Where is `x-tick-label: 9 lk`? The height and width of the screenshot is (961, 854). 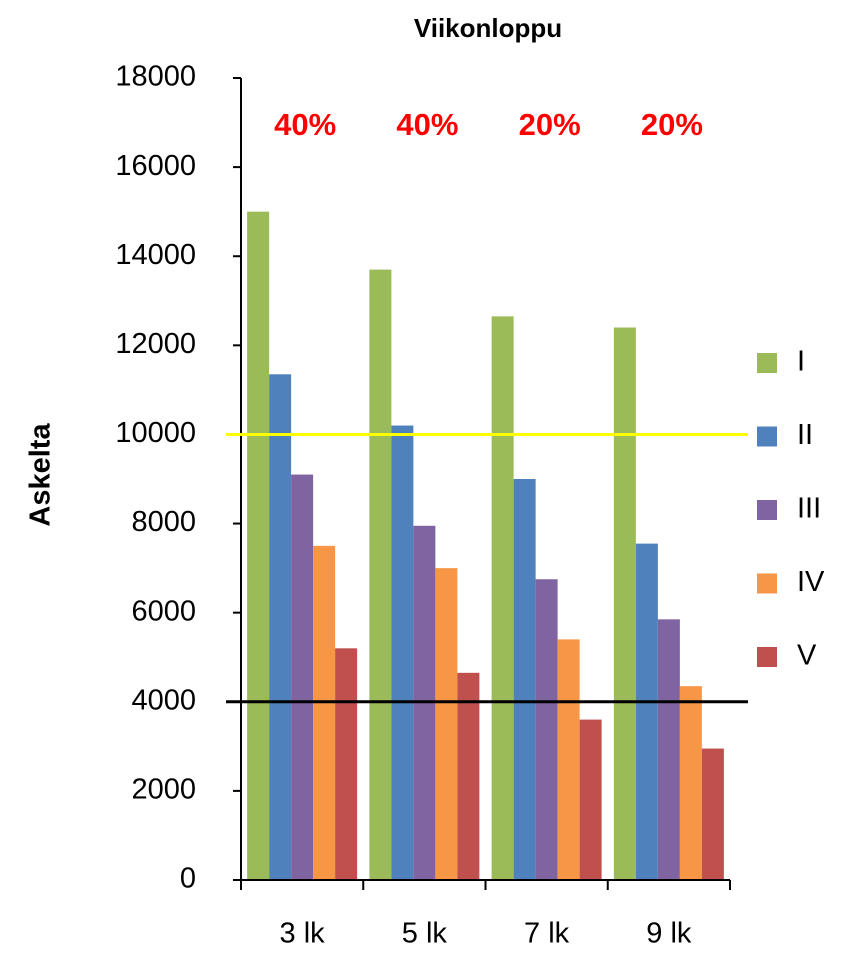 x-tick-label: 9 lk is located at coordinates (669, 934).